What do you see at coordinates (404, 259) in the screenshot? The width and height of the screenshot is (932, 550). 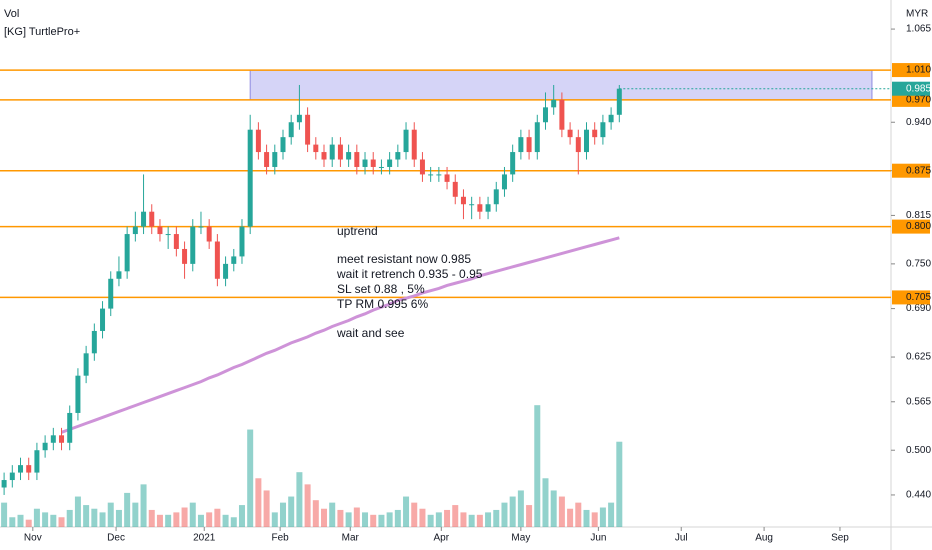 I see `annotation: meet resistant now 0.985` at bounding box center [404, 259].